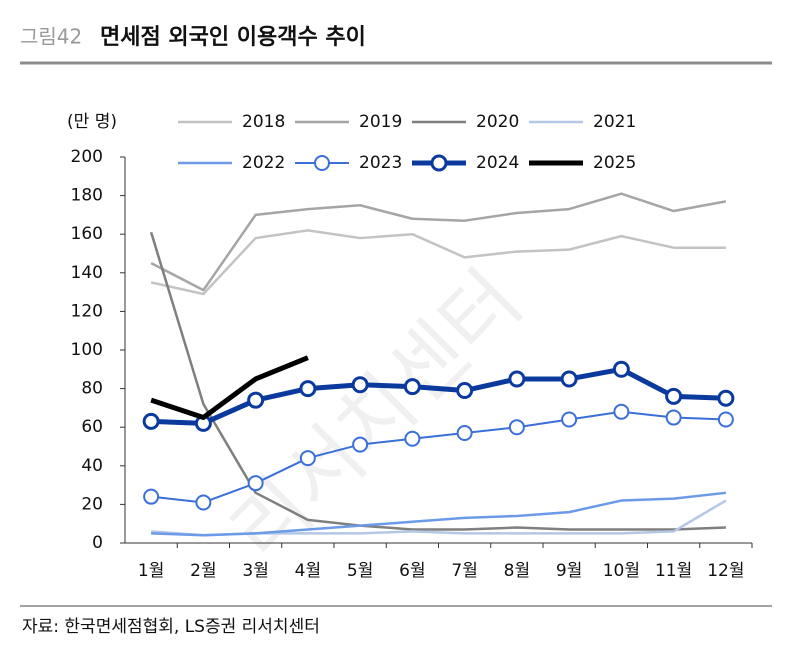 This screenshot has width=800, height=656. What do you see at coordinates (412, 571) in the screenshot?
I see `x-tick-label: 6월` at bounding box center [412, 571].